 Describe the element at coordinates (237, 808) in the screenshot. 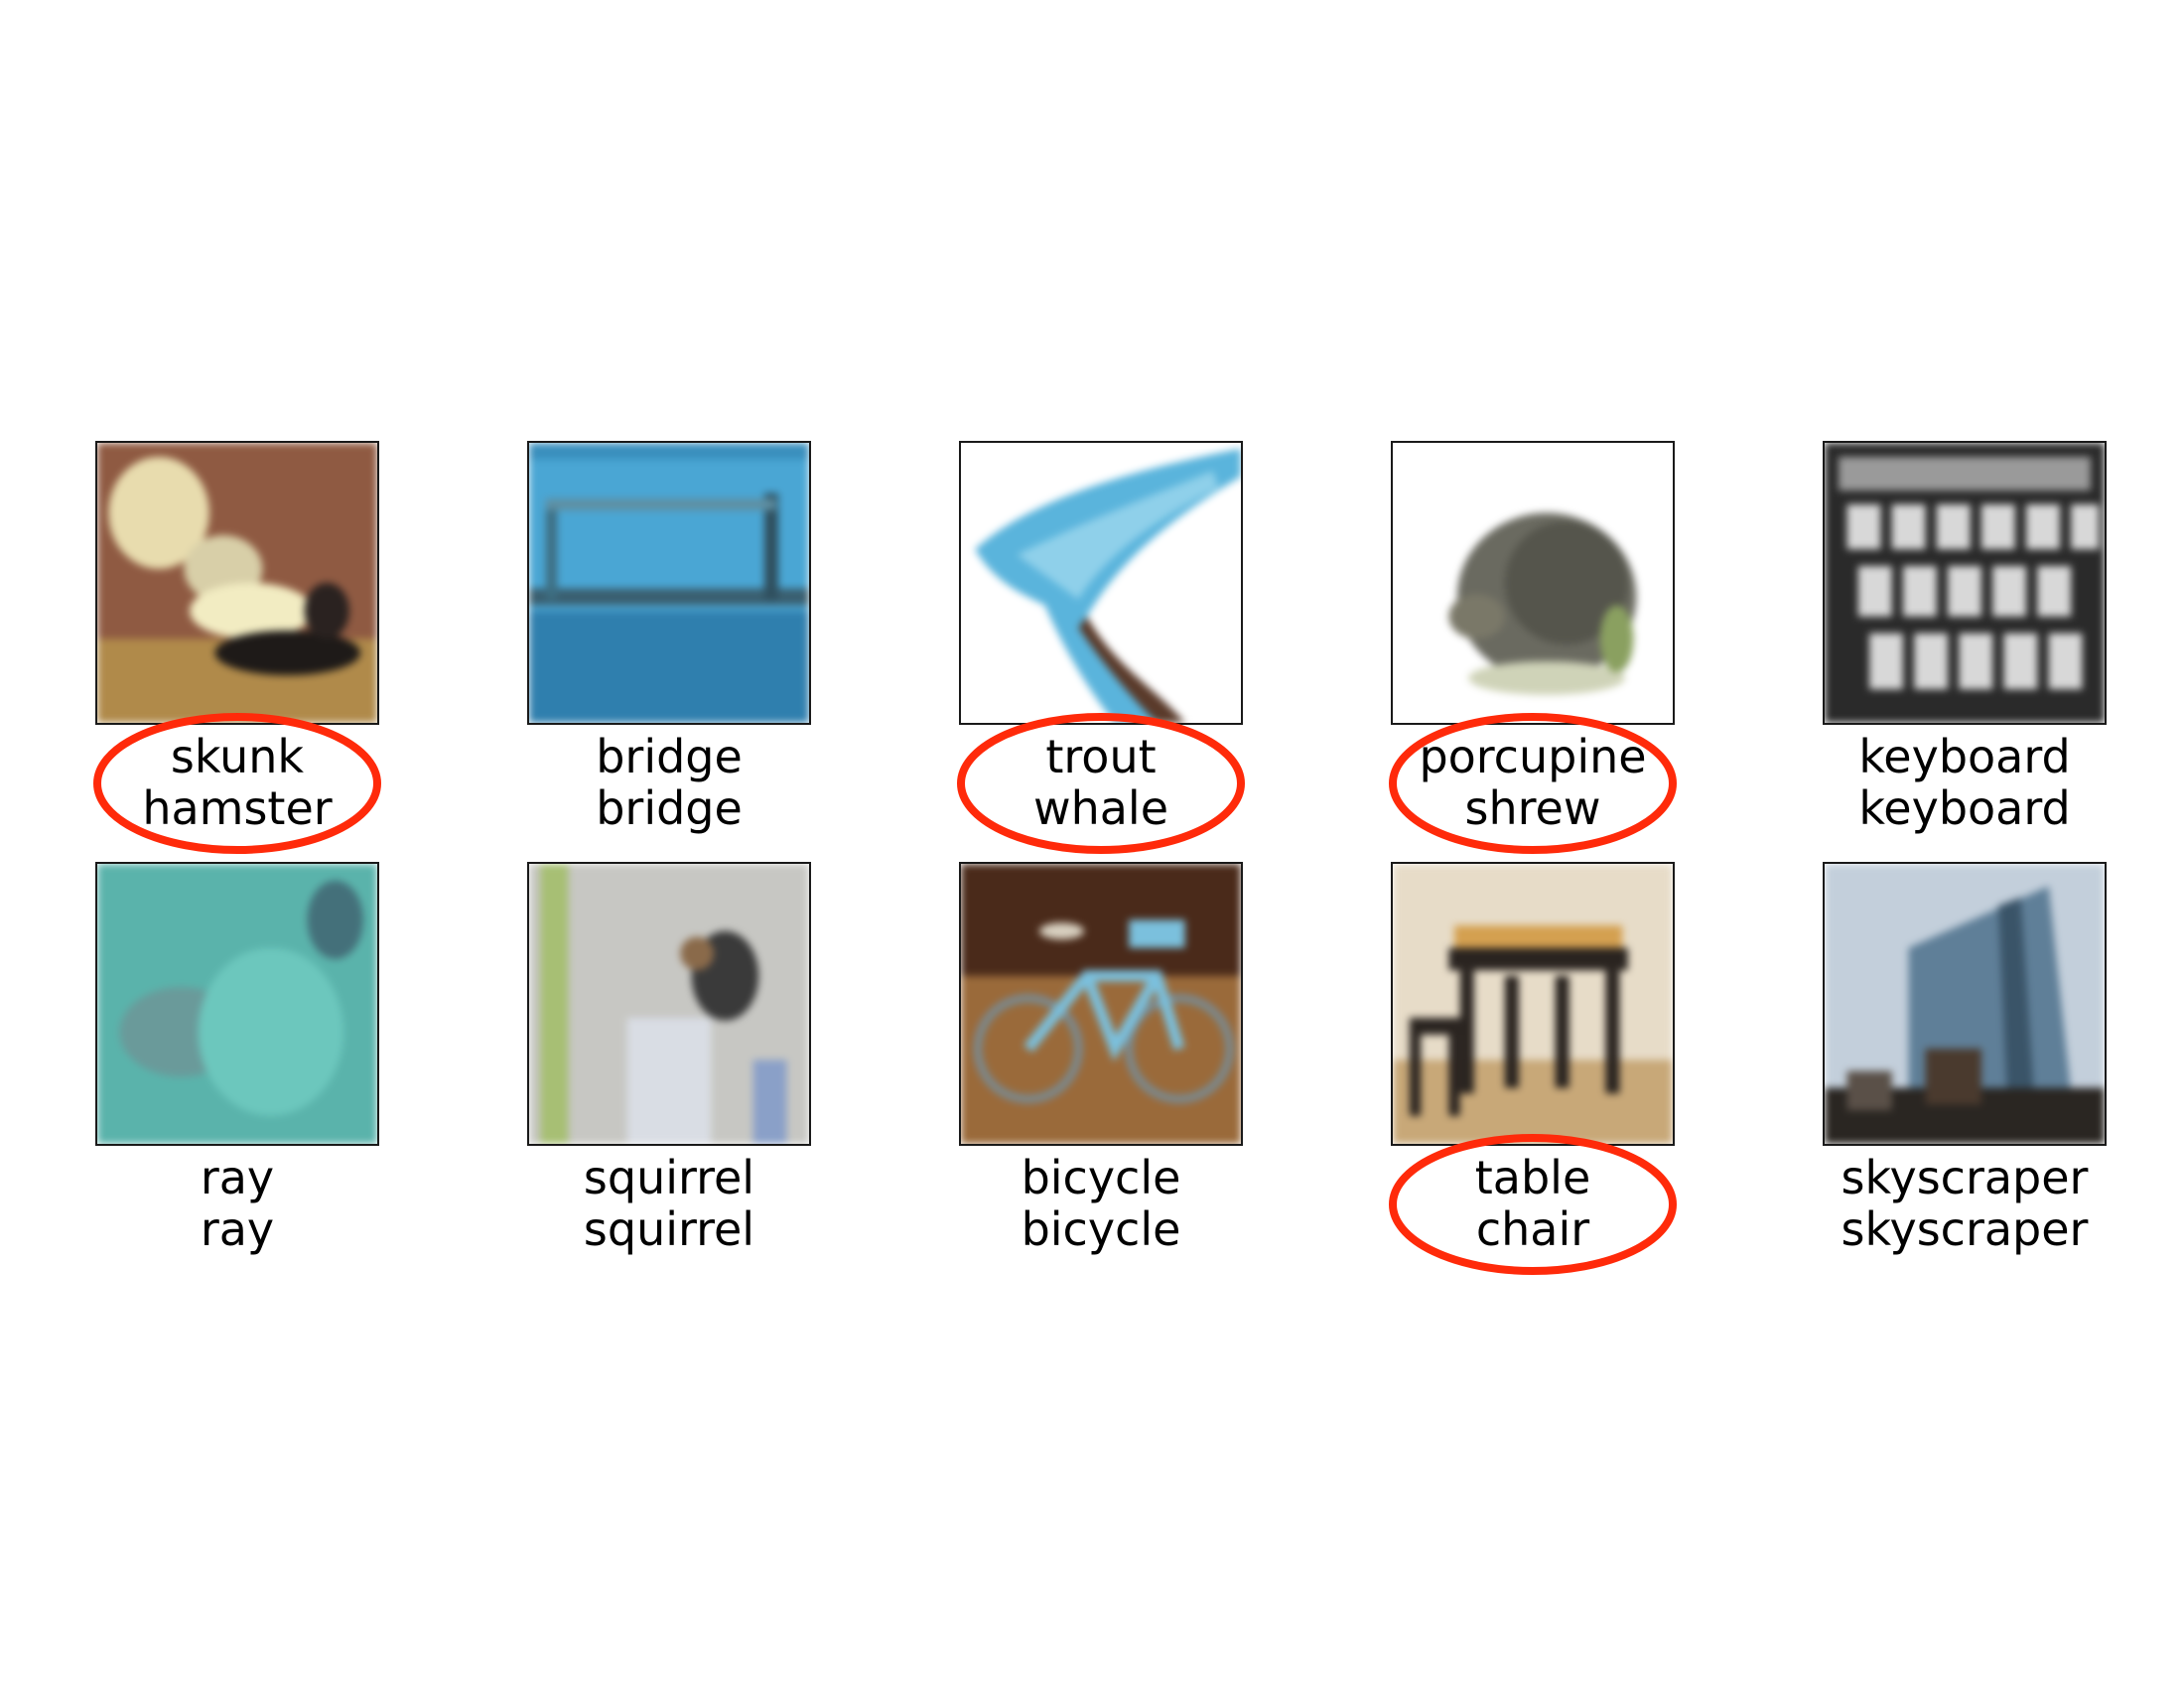

I see `label-line-2: hamster` at that location.